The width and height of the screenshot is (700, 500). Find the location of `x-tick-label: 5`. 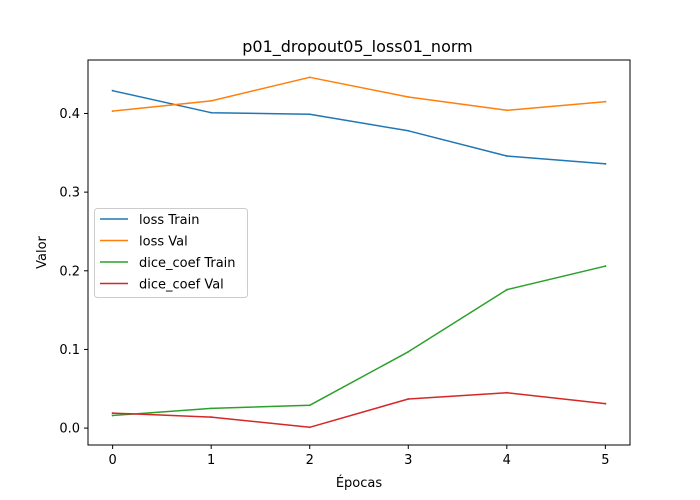

x-tick-label: 5 is located at coordinates (605, 460).